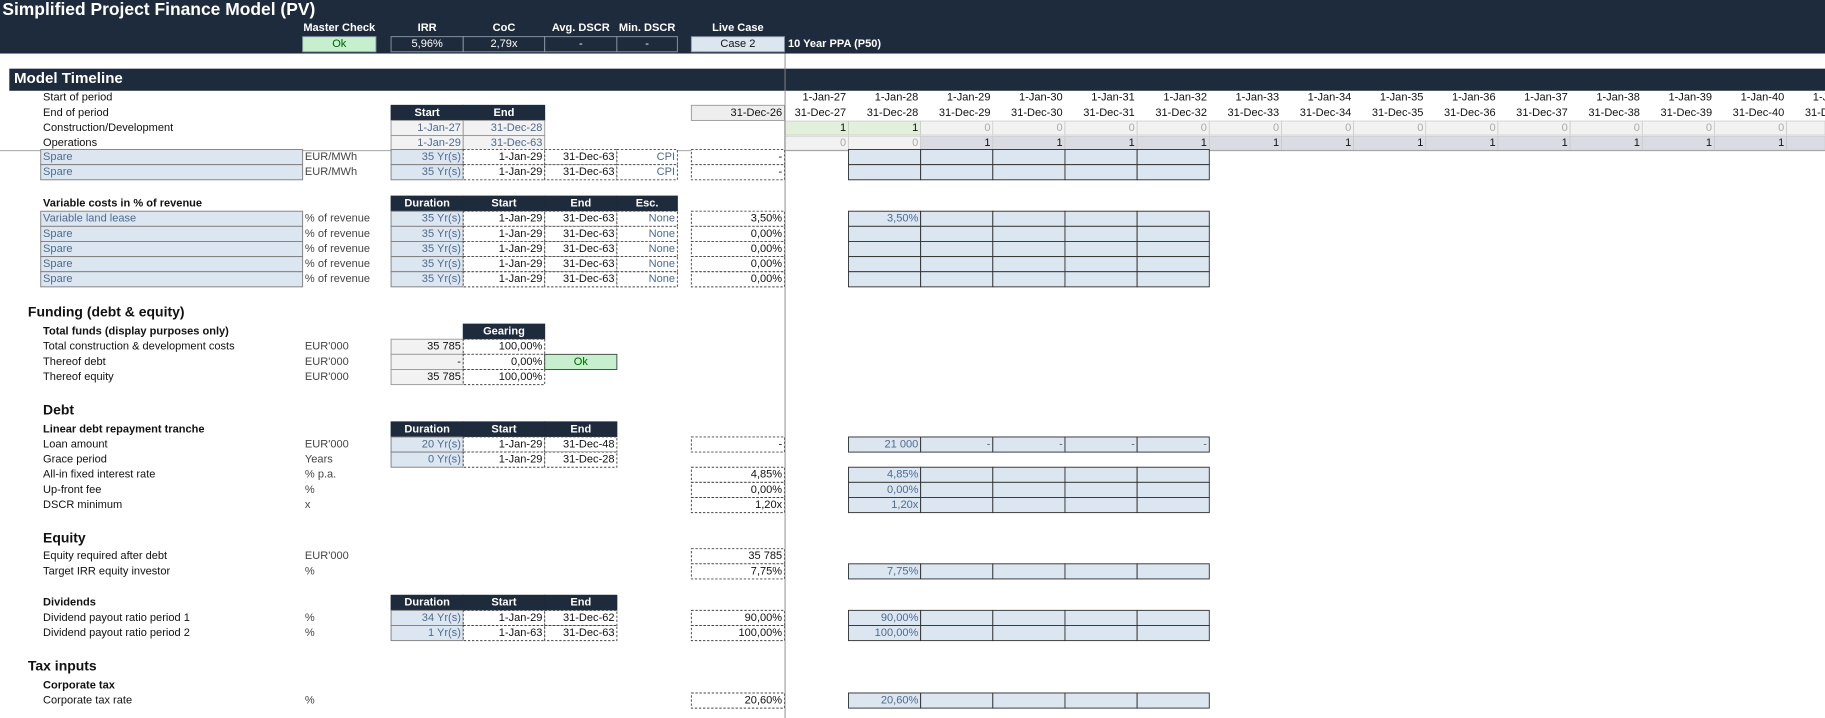  I want to click on unit: % p.a., so click(320, 475).